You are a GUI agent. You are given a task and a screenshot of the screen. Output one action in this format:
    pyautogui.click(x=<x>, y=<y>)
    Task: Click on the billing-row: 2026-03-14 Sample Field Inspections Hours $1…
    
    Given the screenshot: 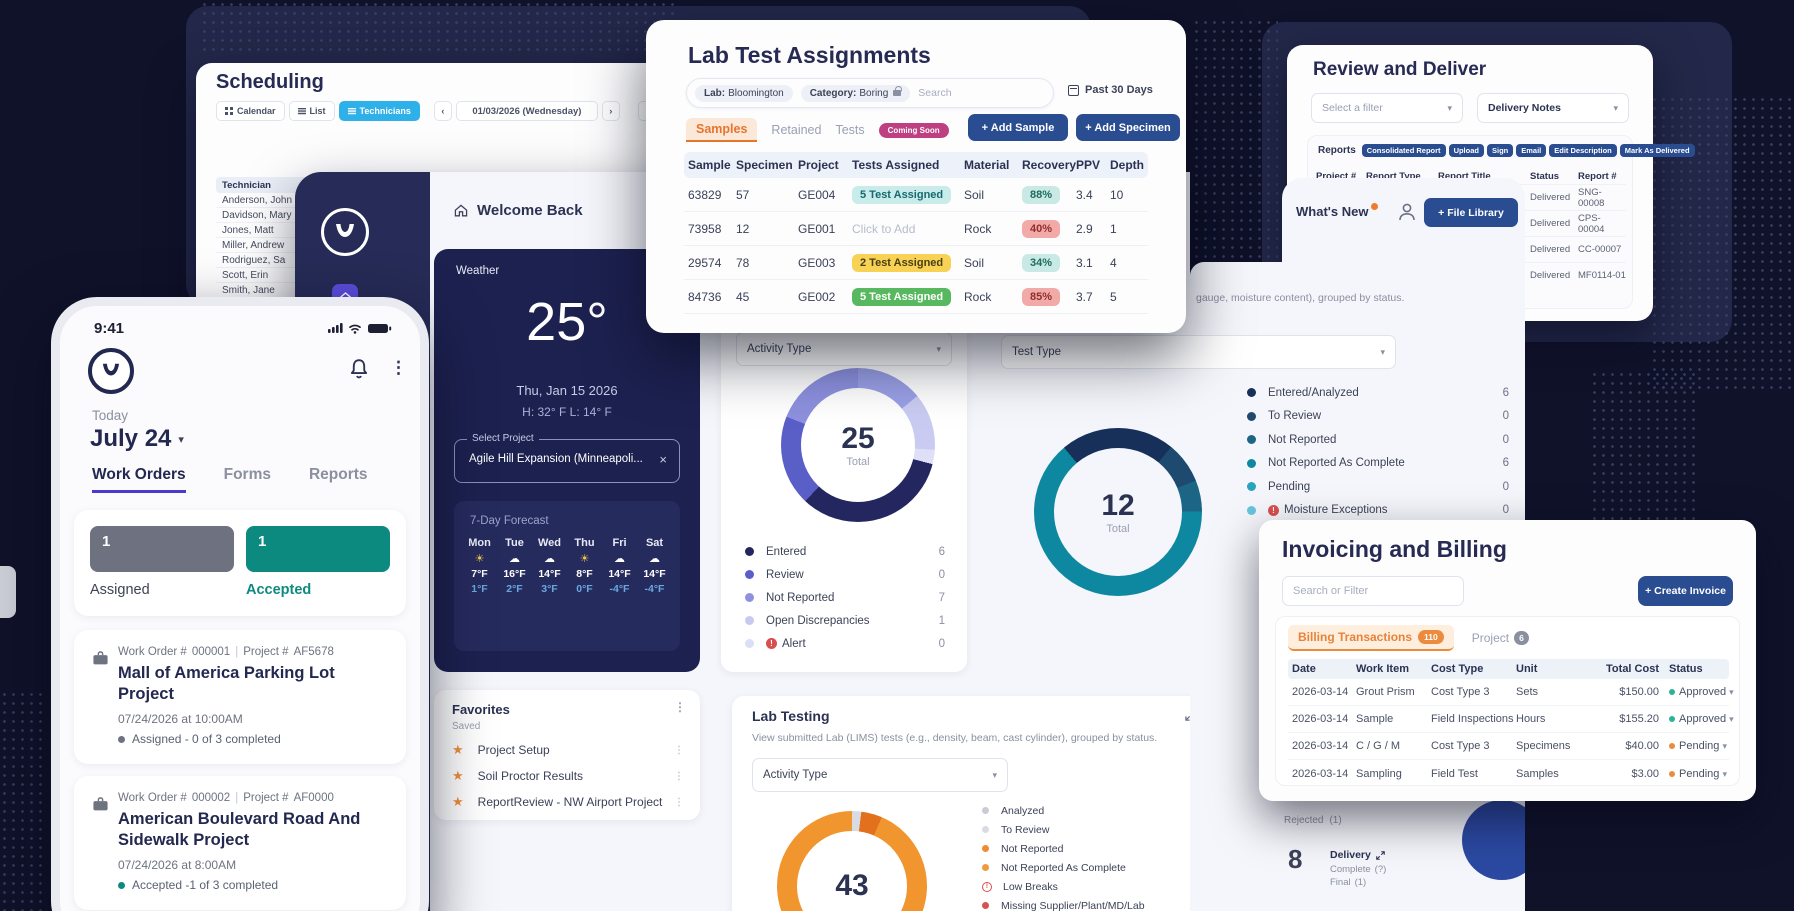 What is the action you would take?
    pyautogui.click(x=1511, y=719)
    